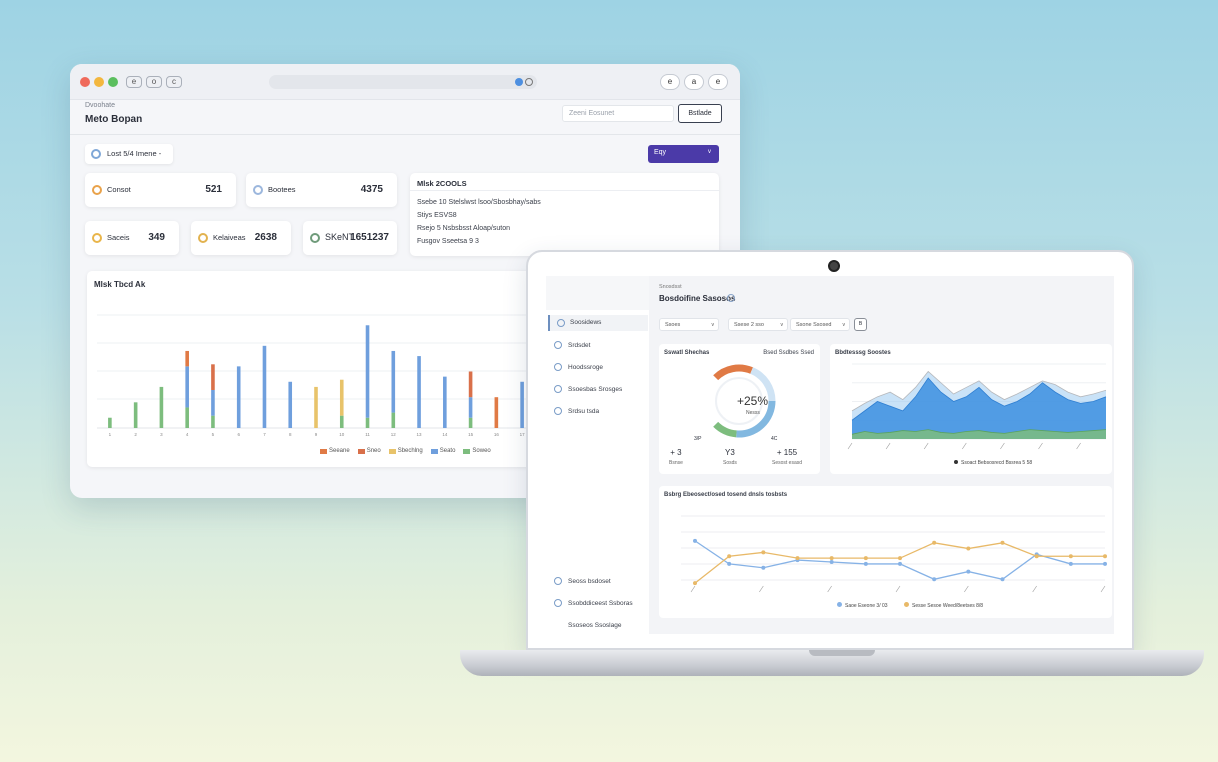 The image size is (1218, 762). I want to click on sidebar-item-messages: Hoodssroge, so click(578, 367).